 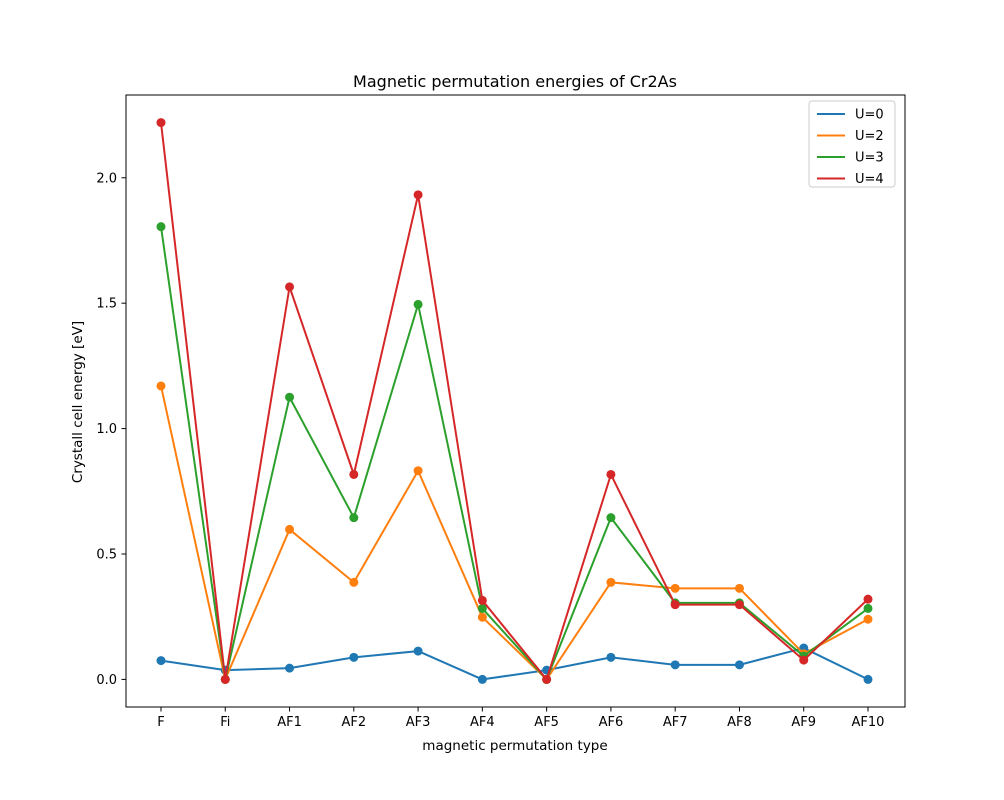 What do you see at coordinates (869, 179) in the screenshot?
I see `legend-label: U=4` at bounding box center [869, 179].